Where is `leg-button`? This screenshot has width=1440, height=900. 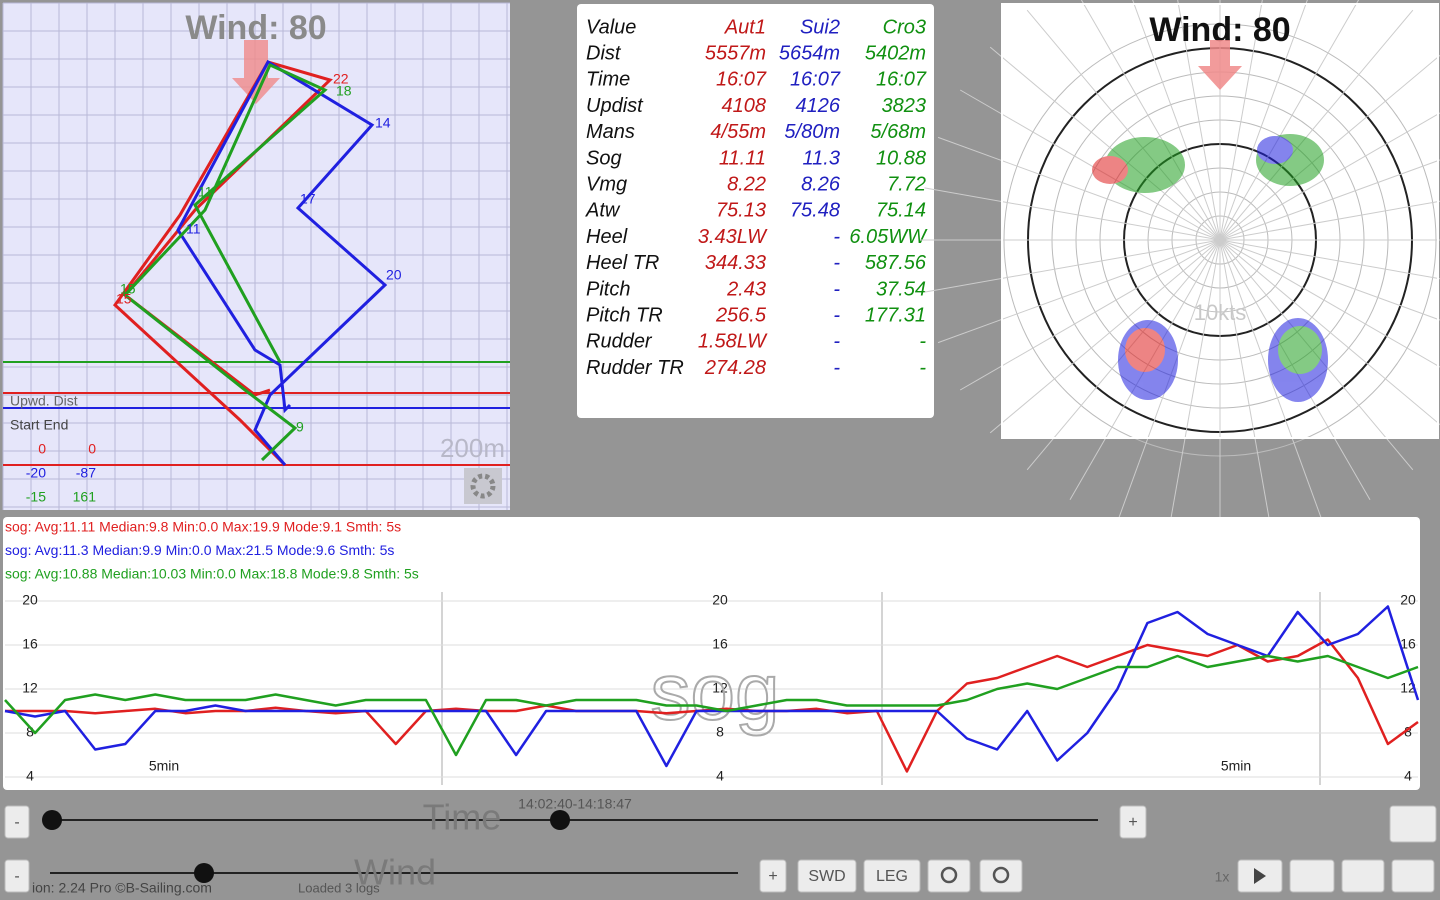 leg-button is located at coordinates (892, 876).